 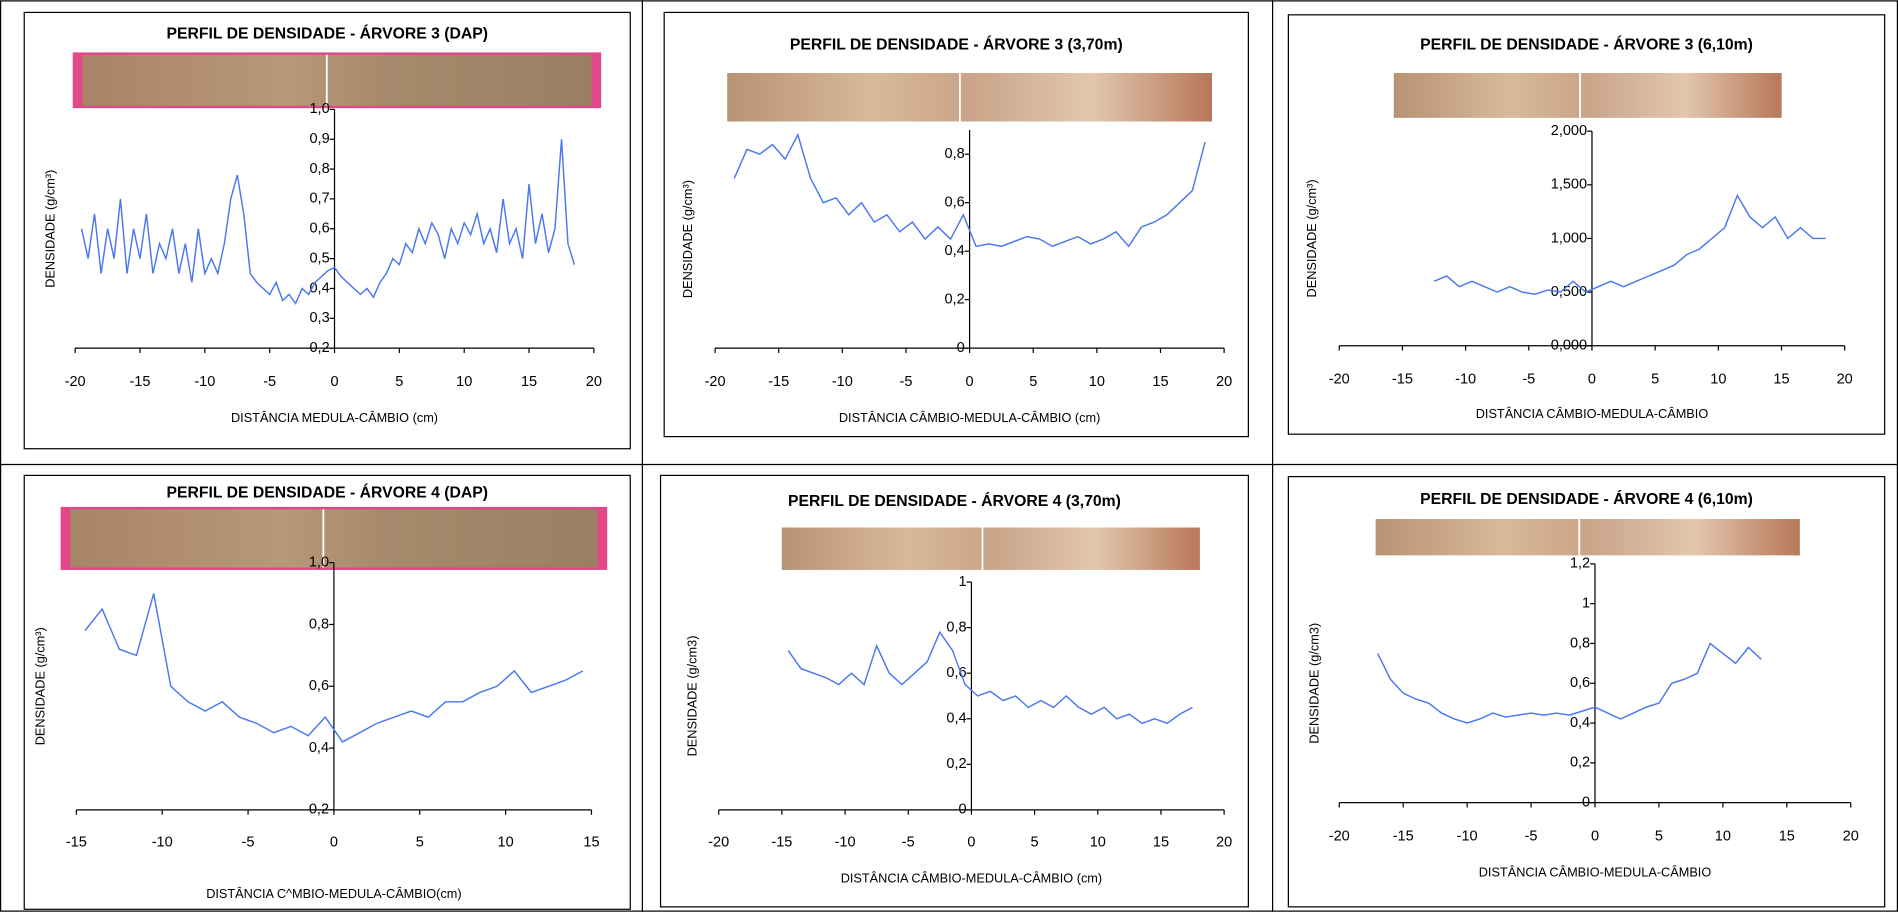 I want to click on chart-title: PERFIL DE DENSIDADE - ÁRVORE 3 (6,10m), so click(x=1586, y=43).